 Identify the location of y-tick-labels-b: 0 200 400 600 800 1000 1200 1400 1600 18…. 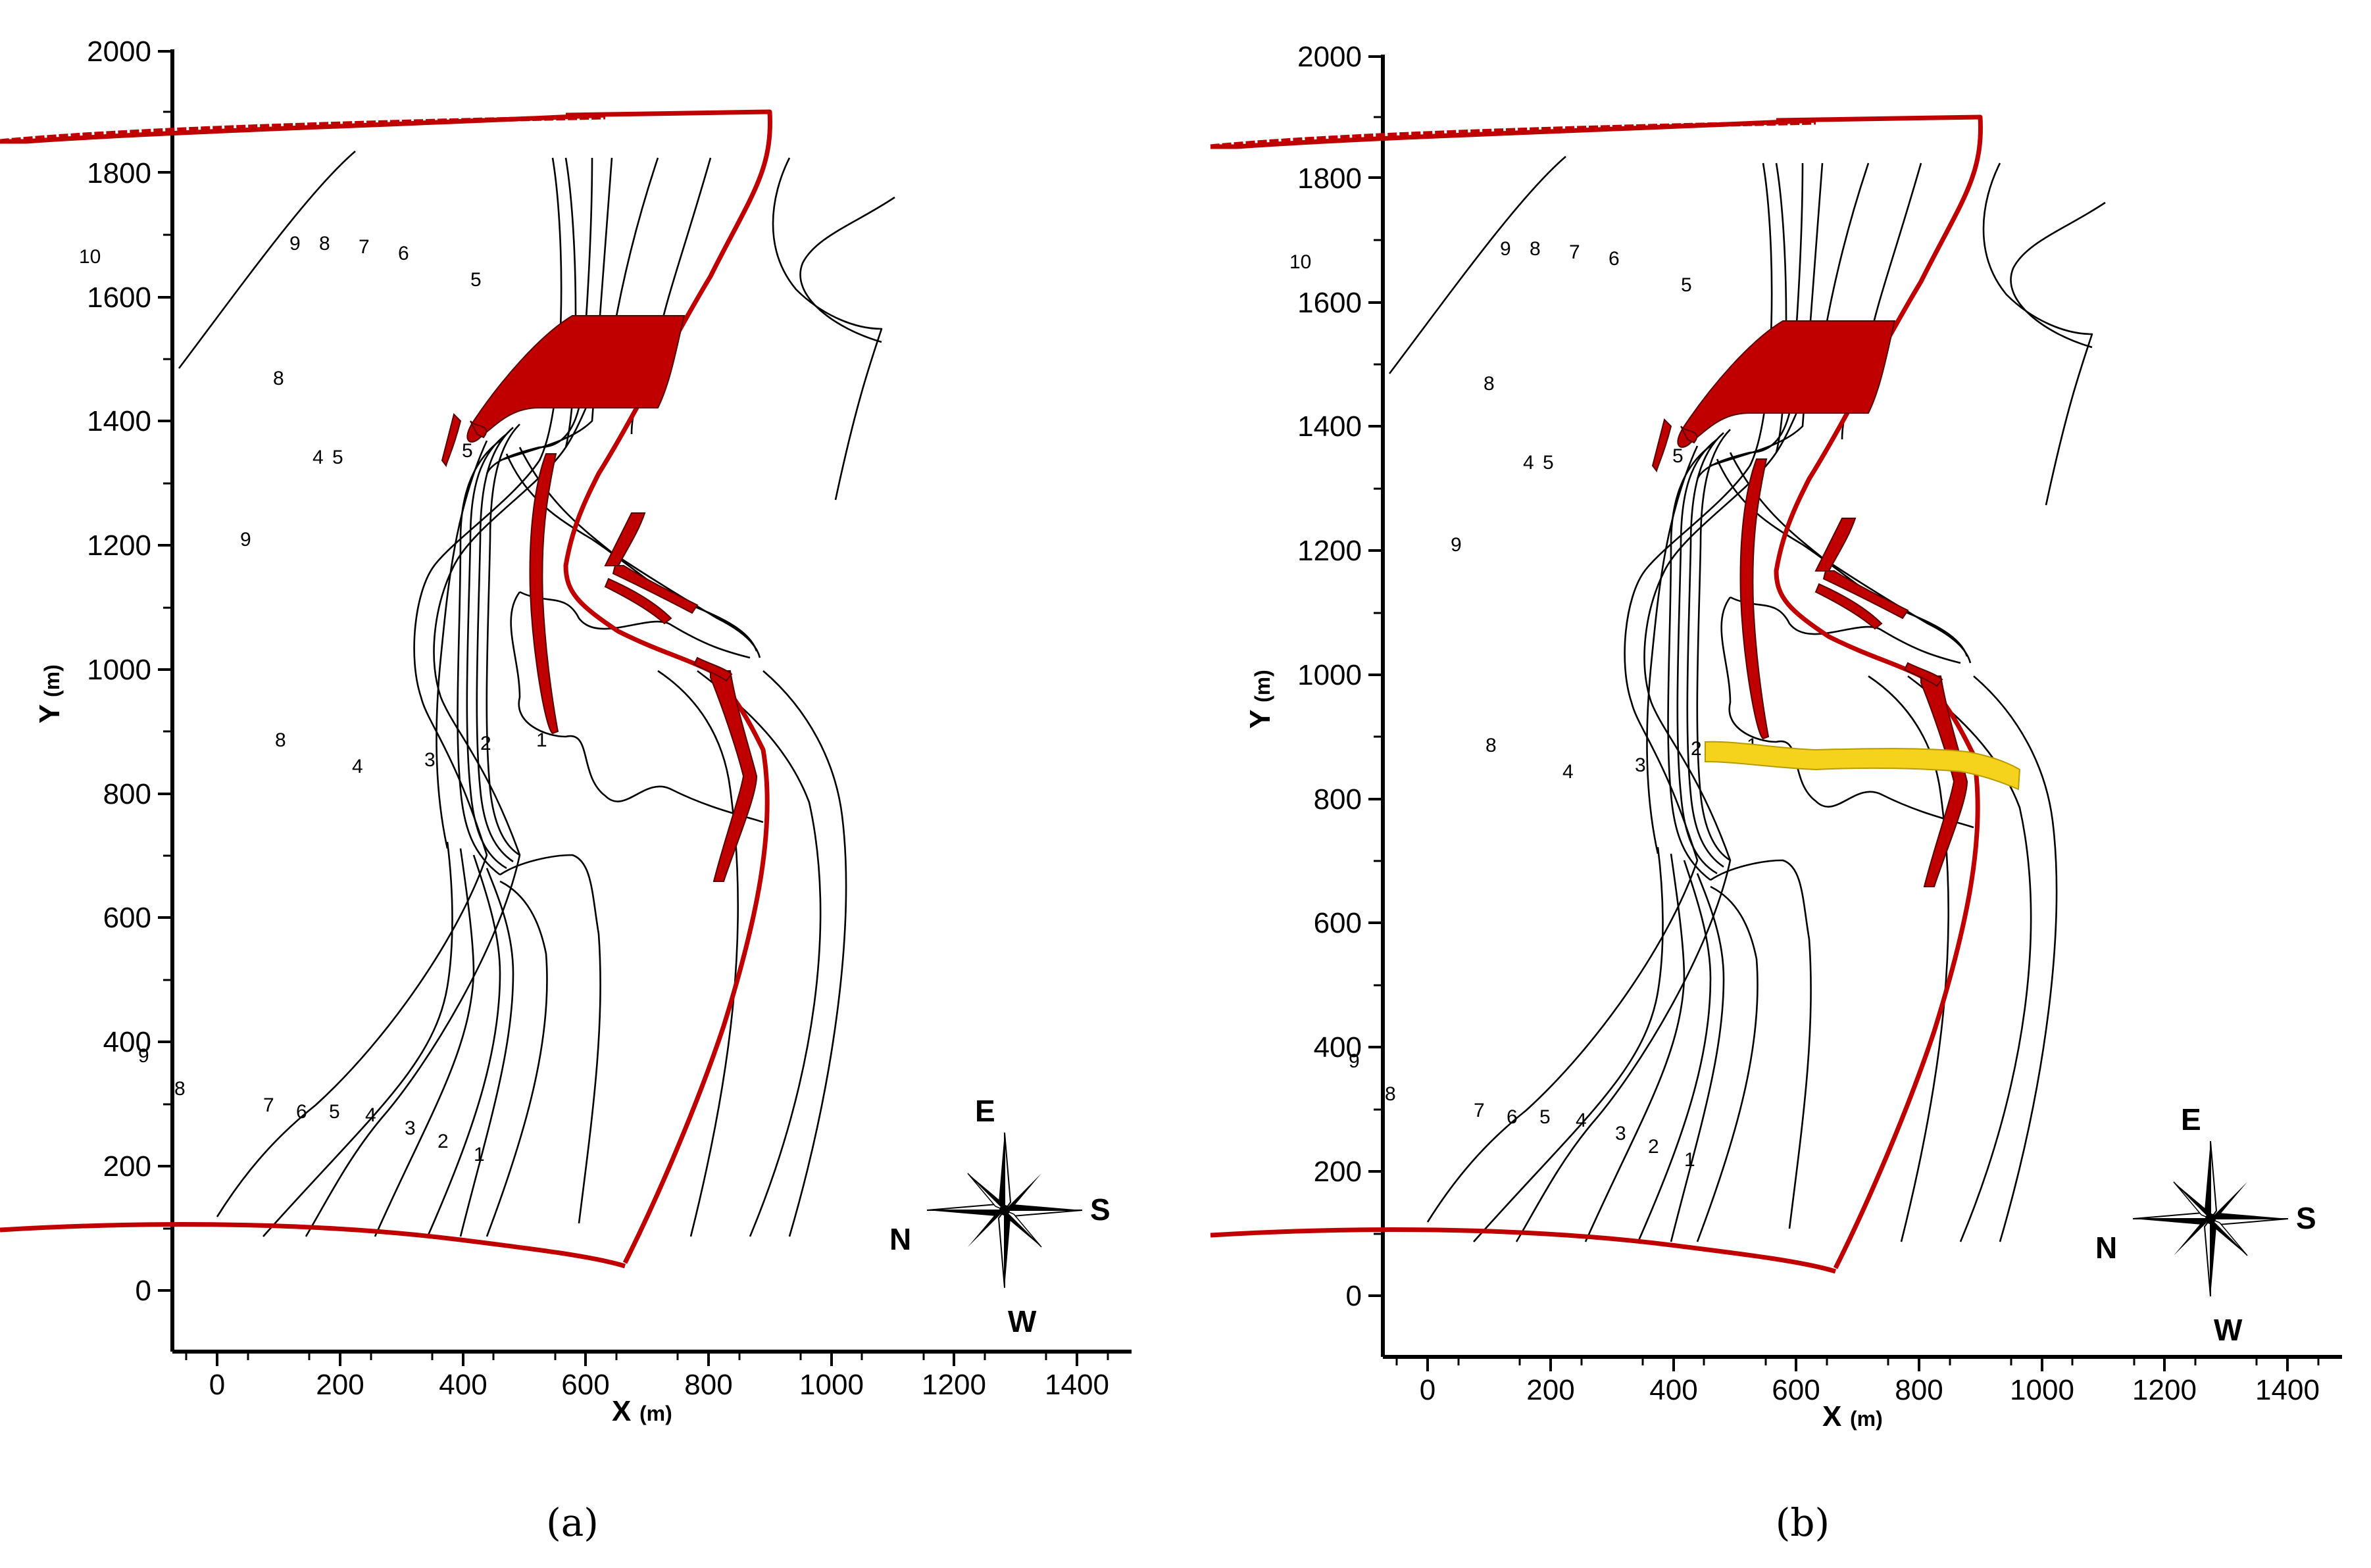
(1329, 676).